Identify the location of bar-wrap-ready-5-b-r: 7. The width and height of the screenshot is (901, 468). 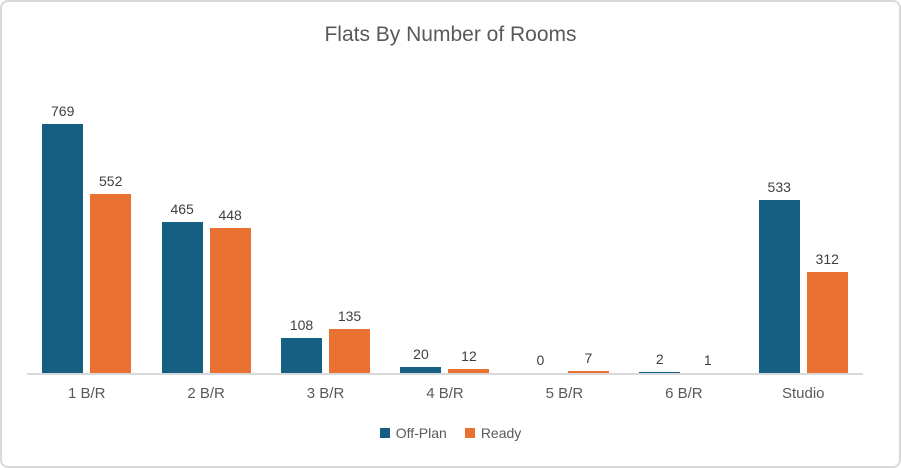
(588, 227).